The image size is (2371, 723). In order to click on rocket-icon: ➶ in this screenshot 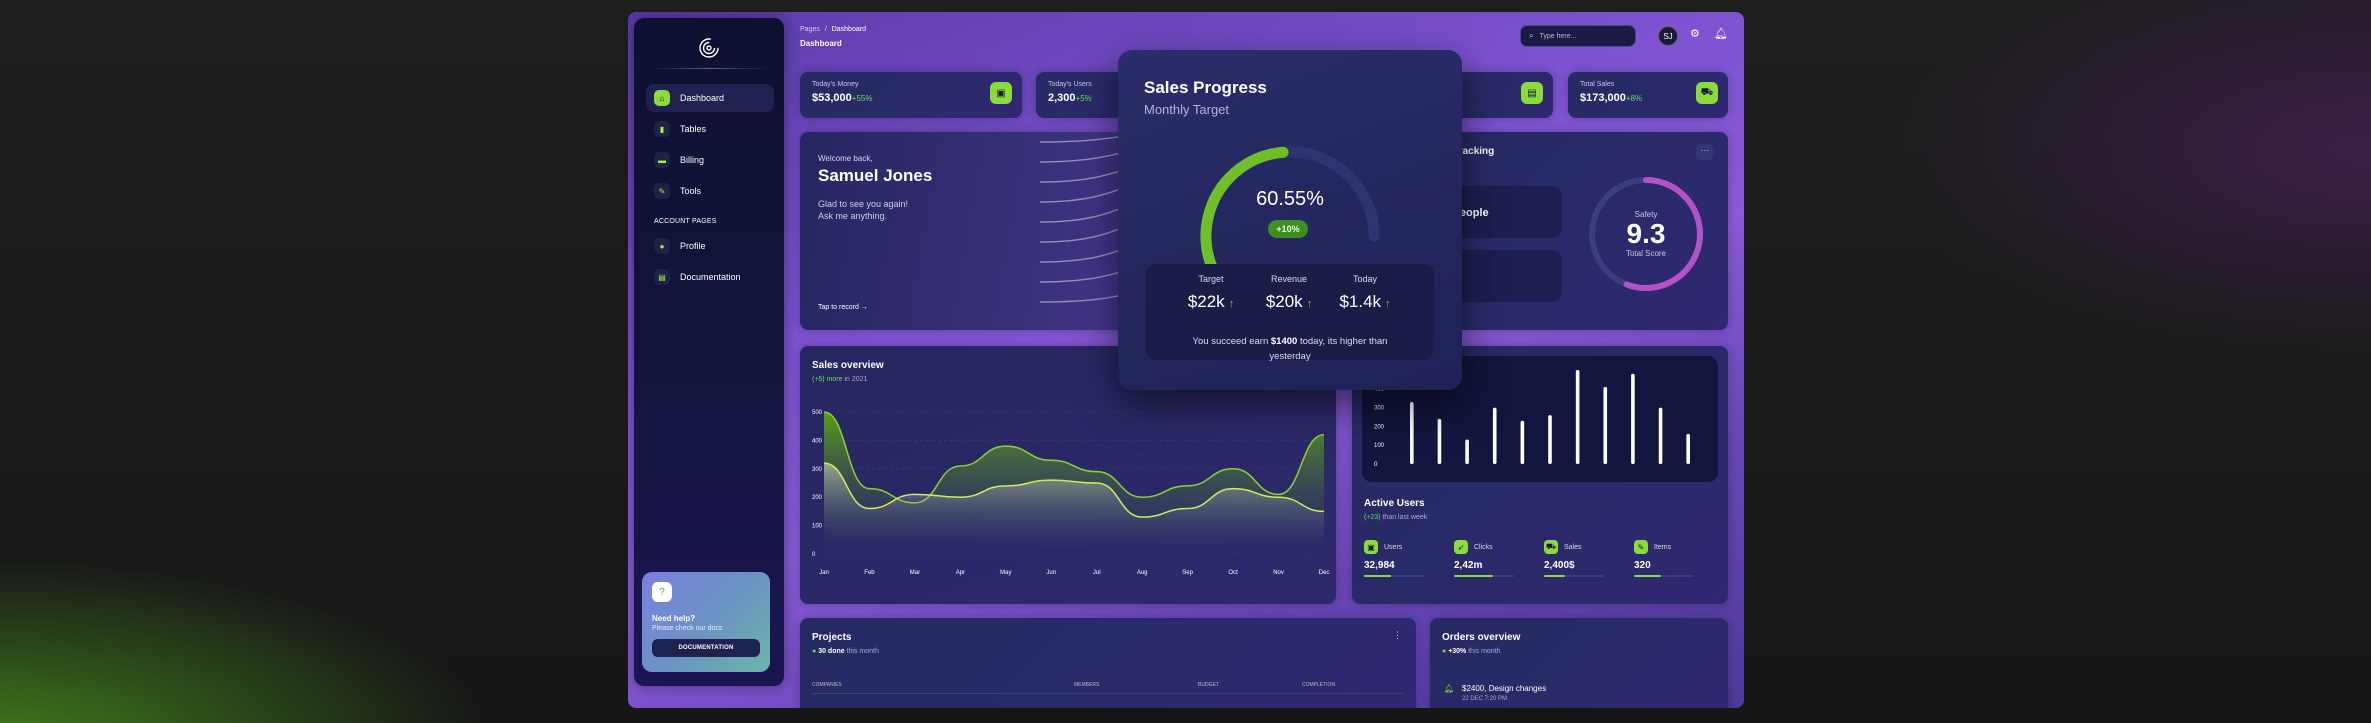, I will do `click(1461, 547)`.